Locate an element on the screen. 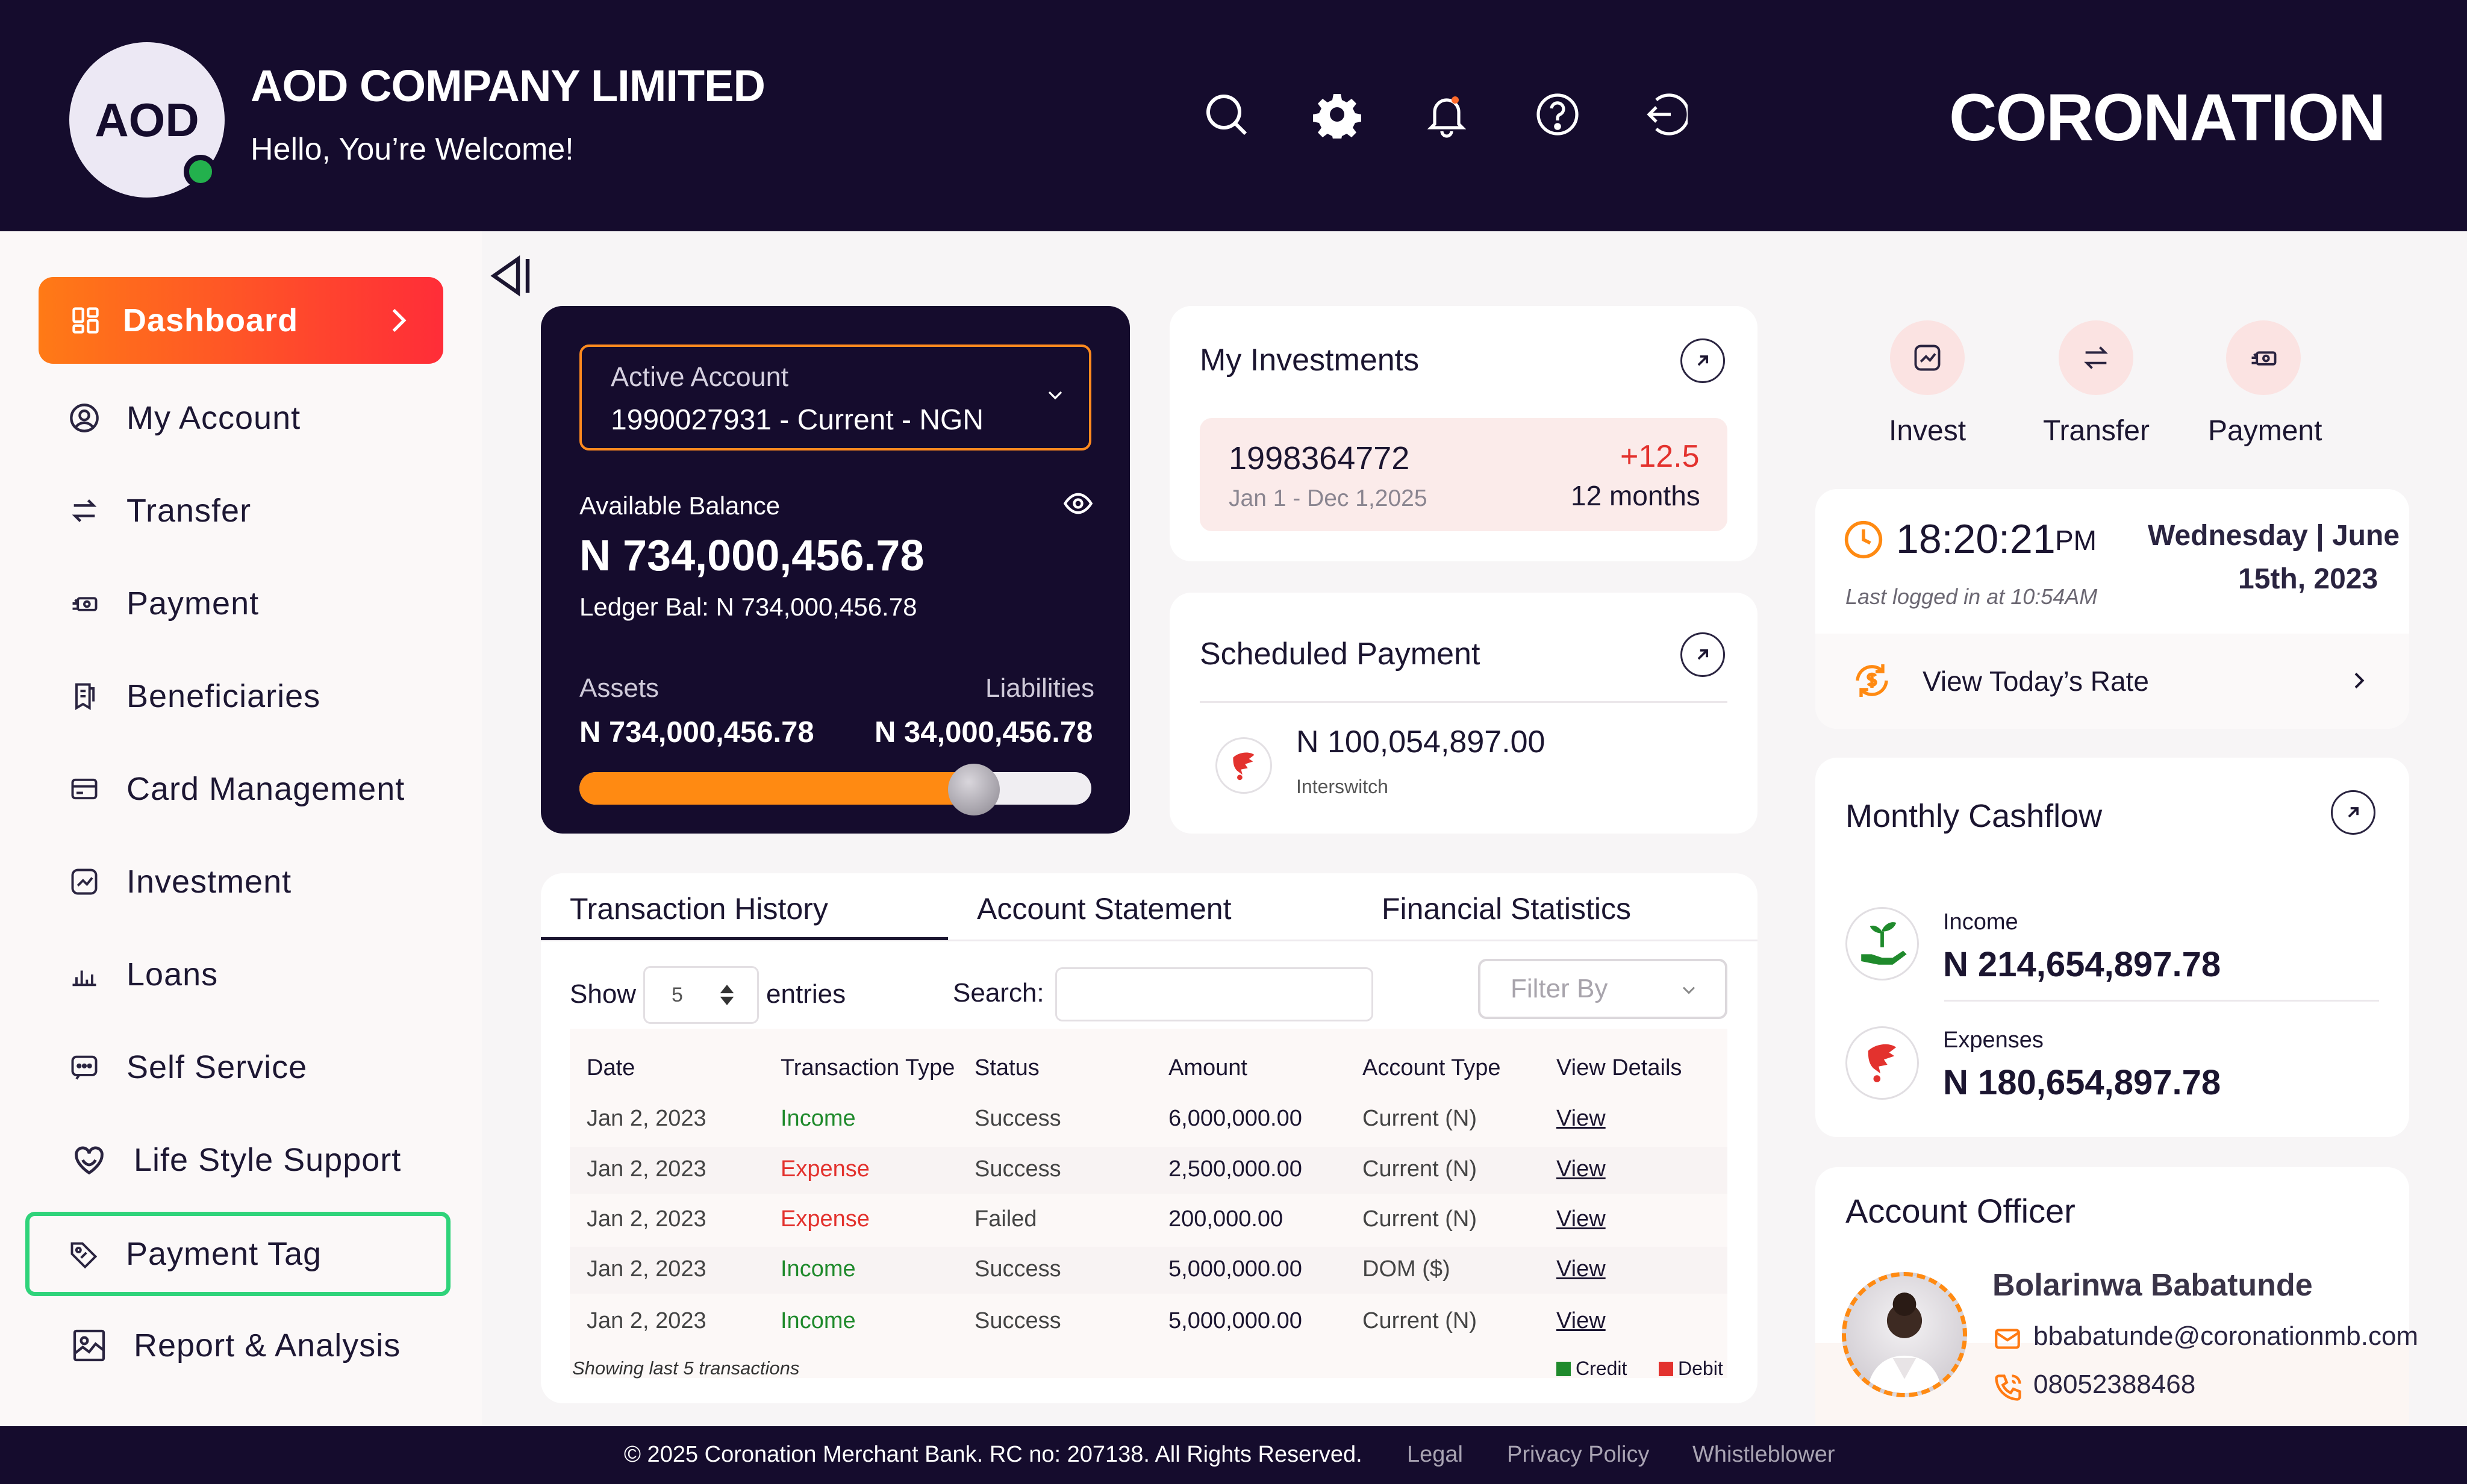  sidebar-item-label: My Account is located at coordinates (213, 418).